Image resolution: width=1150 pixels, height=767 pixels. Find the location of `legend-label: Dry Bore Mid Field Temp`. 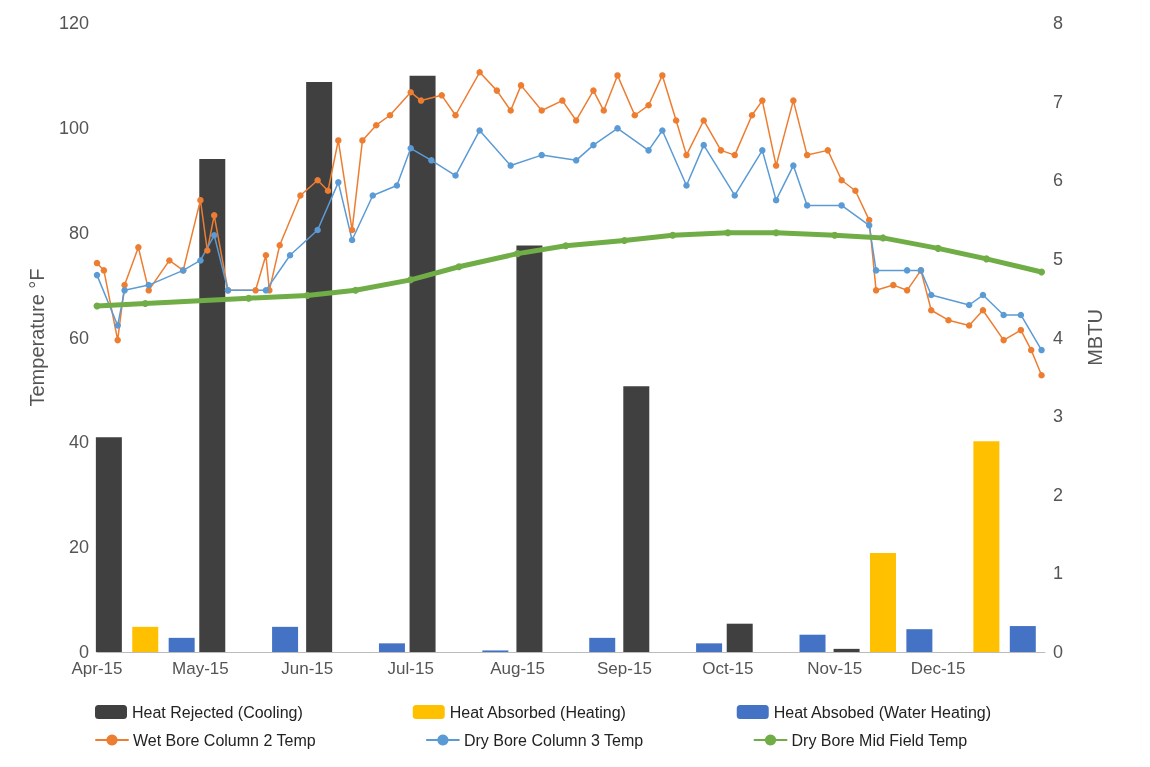

legend-label: Dry Bore Mid Field Temp is located at coordinates (879, 740).